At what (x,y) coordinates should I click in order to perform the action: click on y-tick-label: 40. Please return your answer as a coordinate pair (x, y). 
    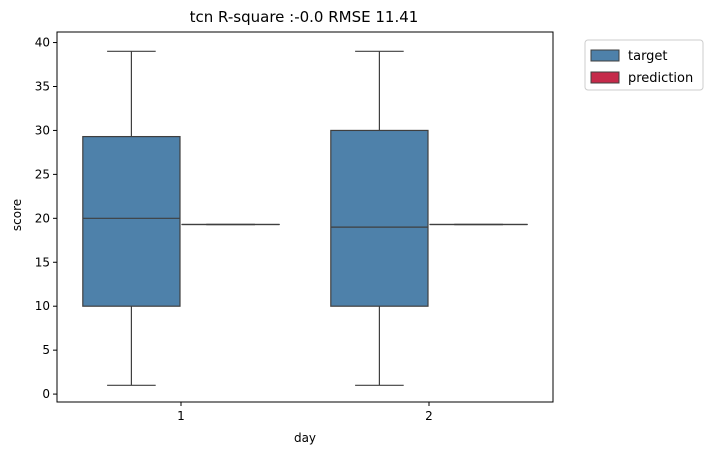
    Looking at the image, I should click on (42, 43).